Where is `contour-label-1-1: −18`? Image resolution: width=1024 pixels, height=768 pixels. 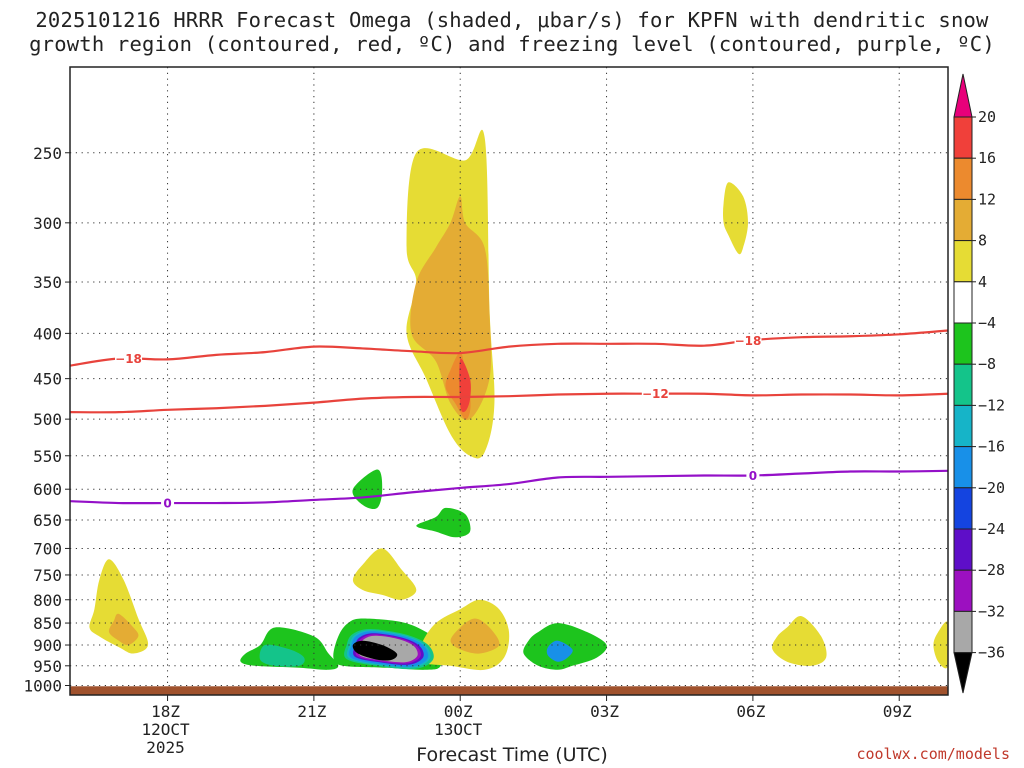
contour-label-1-1: −18 is located at coordinates (128, 359).